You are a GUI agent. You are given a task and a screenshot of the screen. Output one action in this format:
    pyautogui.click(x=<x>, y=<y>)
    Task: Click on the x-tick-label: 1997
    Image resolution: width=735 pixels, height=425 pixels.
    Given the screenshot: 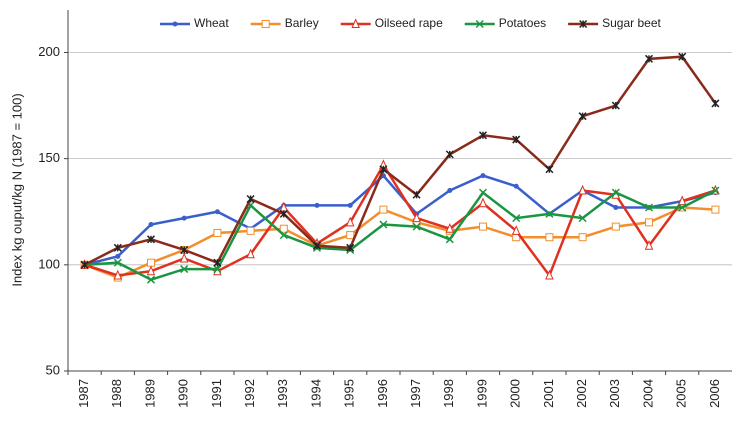 What is the action you would take?
    pyautogui.click(x=415, y=393)
    